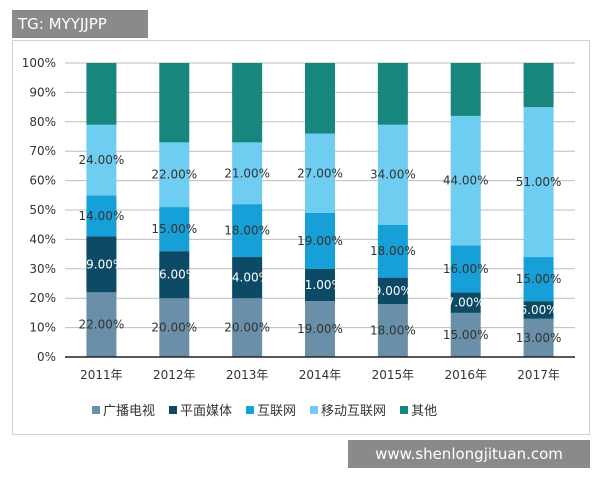 This screenshot has height=480, width=600. I want to click on x-tick-label: 2012年, so click(174, 375).